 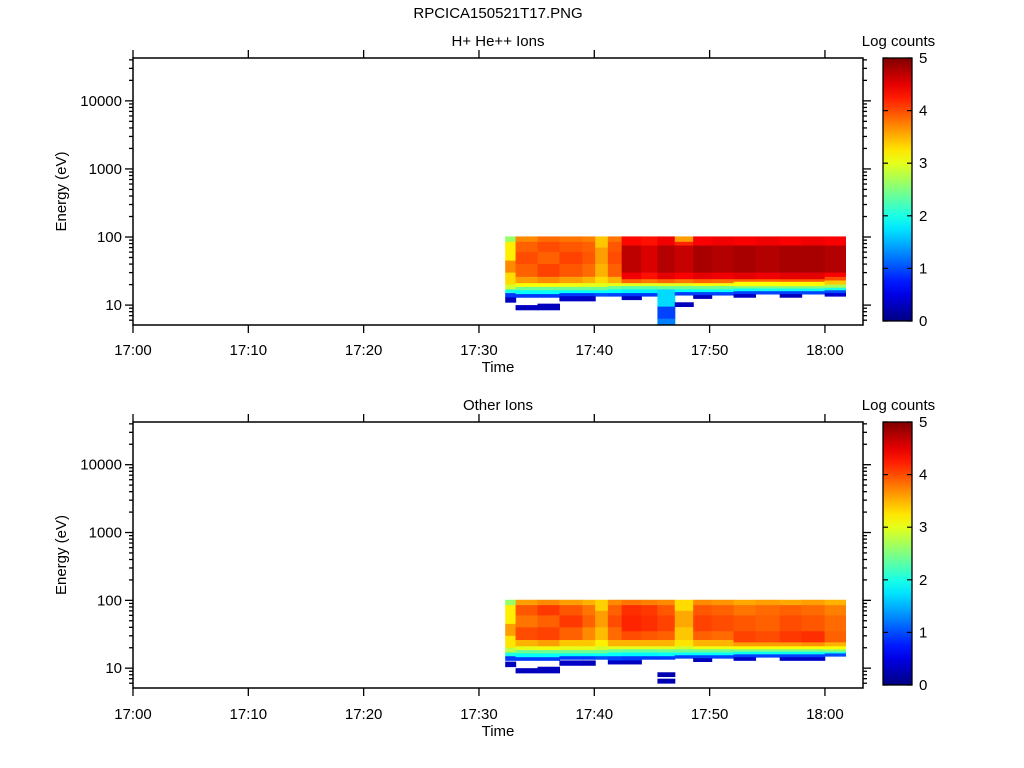 I want to click on colorbar-ticks, so click(x=897, y=189).